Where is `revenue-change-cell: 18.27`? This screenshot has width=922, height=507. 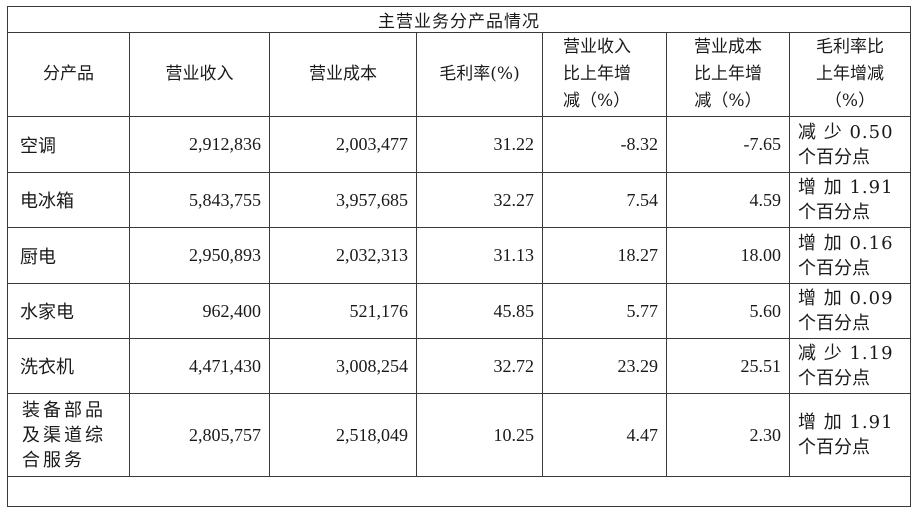
revenue-change-cell: 18.27 is located at coordinates (604, 255).